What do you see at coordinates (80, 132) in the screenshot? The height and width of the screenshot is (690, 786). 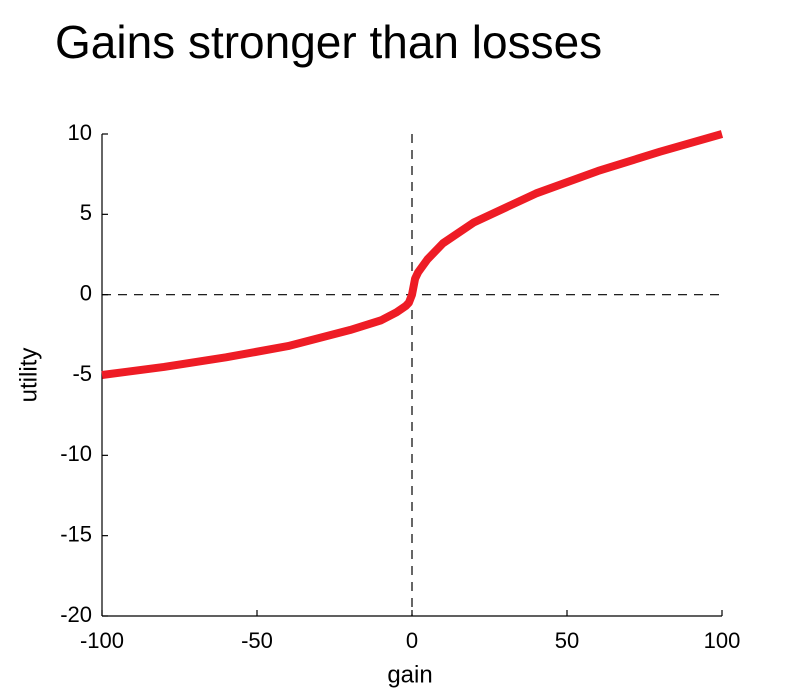 I see `y-tick-label: 10` at bounding box center [80, 132].